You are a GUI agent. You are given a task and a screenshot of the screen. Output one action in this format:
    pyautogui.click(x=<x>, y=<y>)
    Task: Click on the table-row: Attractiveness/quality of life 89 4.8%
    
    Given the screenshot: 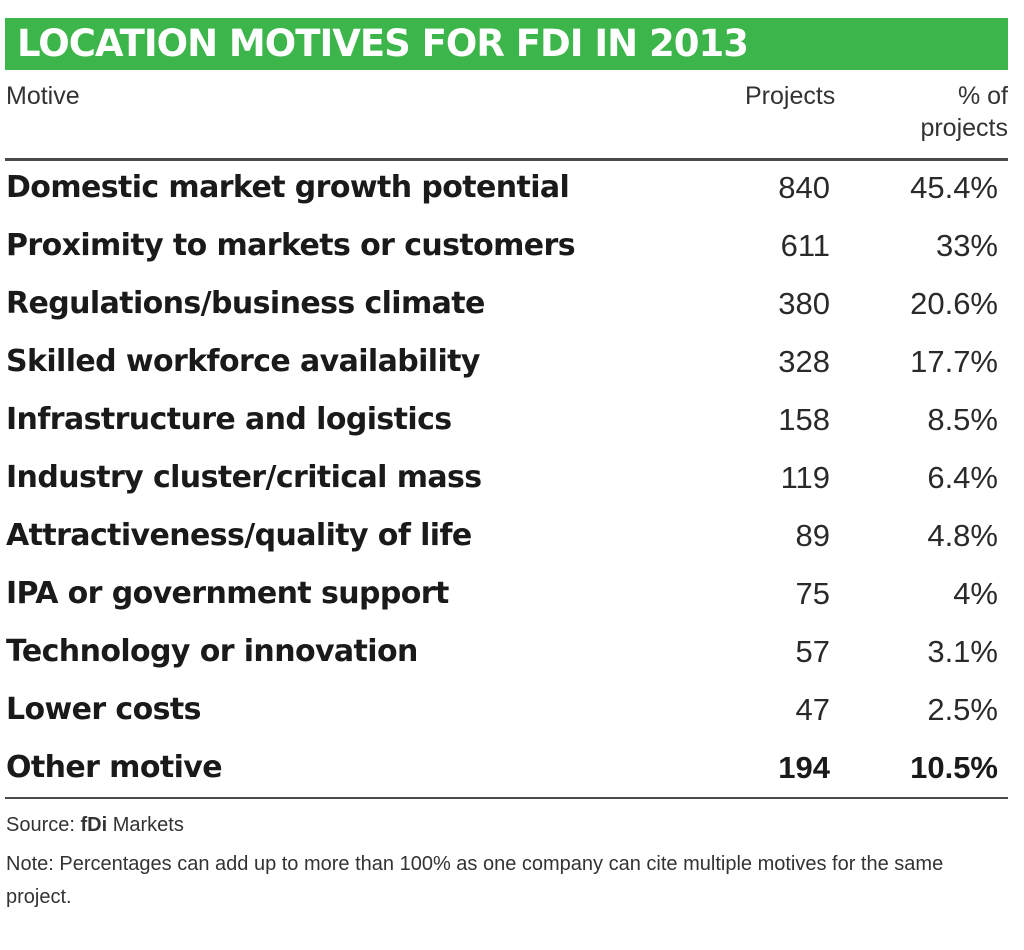 What is the action you would take?
    pyautogui.click(x=512, y=537)
    